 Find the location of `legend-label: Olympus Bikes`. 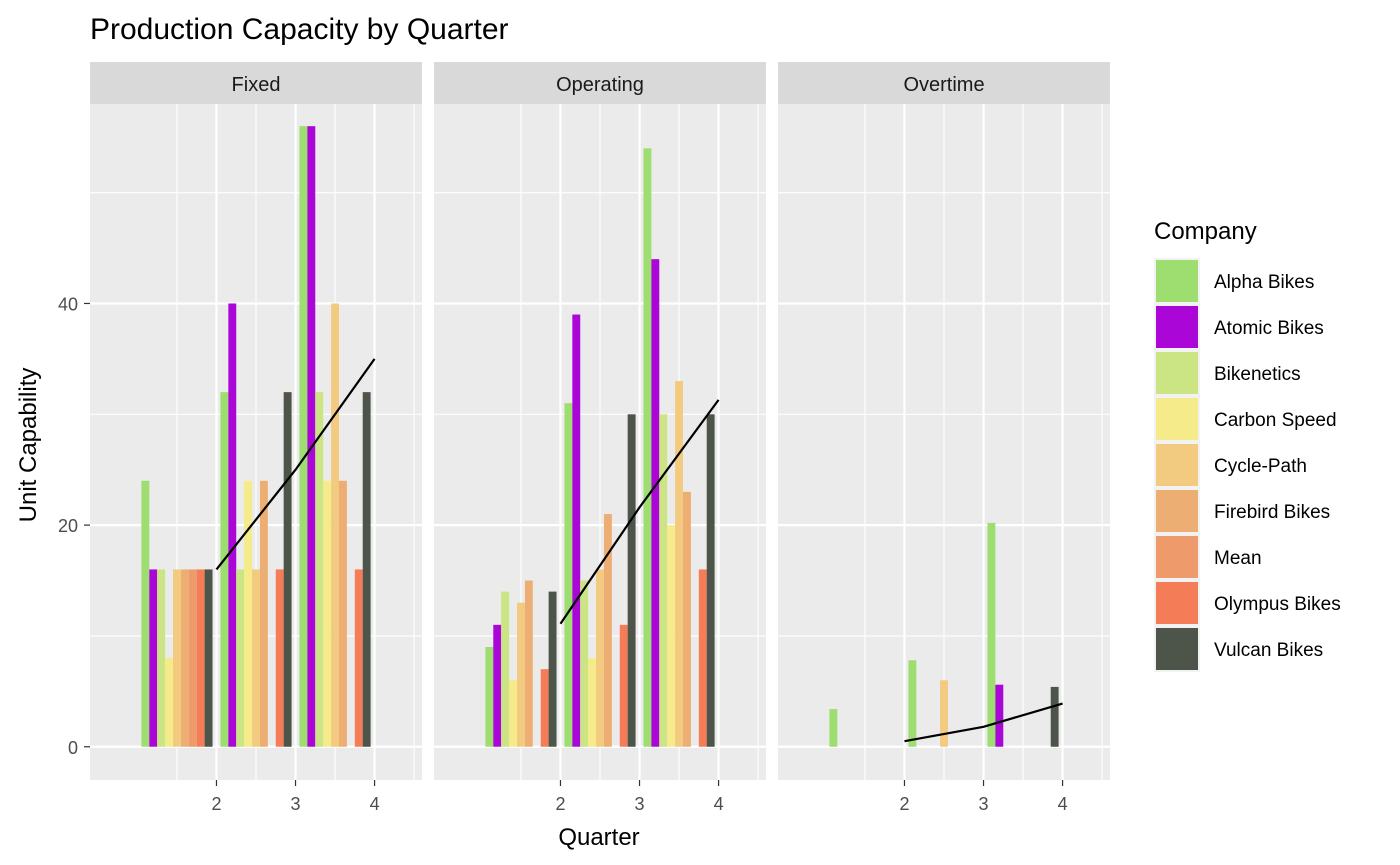

legend-label: Olympus Bikes is located at coordinates (1277, 604).